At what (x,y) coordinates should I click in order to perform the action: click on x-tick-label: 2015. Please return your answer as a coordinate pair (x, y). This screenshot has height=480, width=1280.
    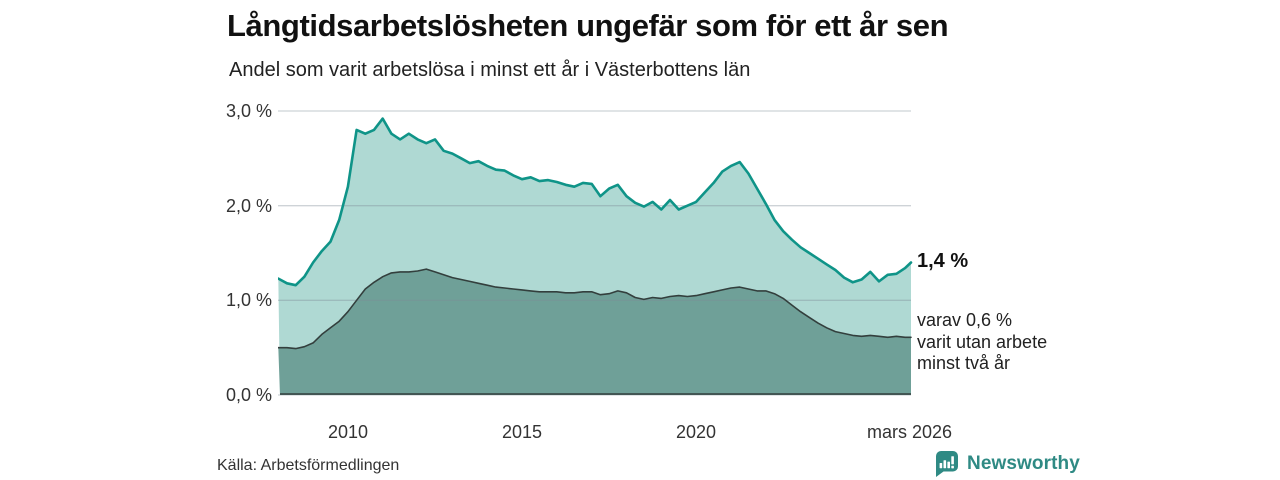
    Looking at the image, I should click on (522, 432).